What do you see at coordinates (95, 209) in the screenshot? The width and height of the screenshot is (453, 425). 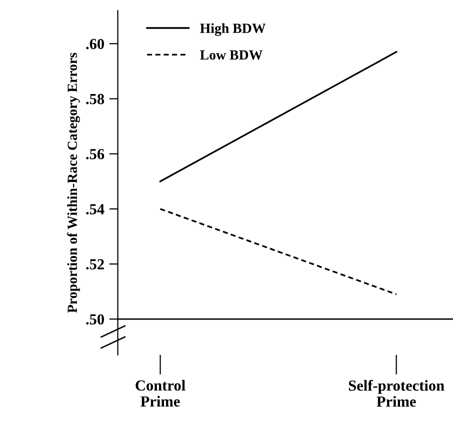 I see `y-tick-label: .54` at bounding box center [95, 209].